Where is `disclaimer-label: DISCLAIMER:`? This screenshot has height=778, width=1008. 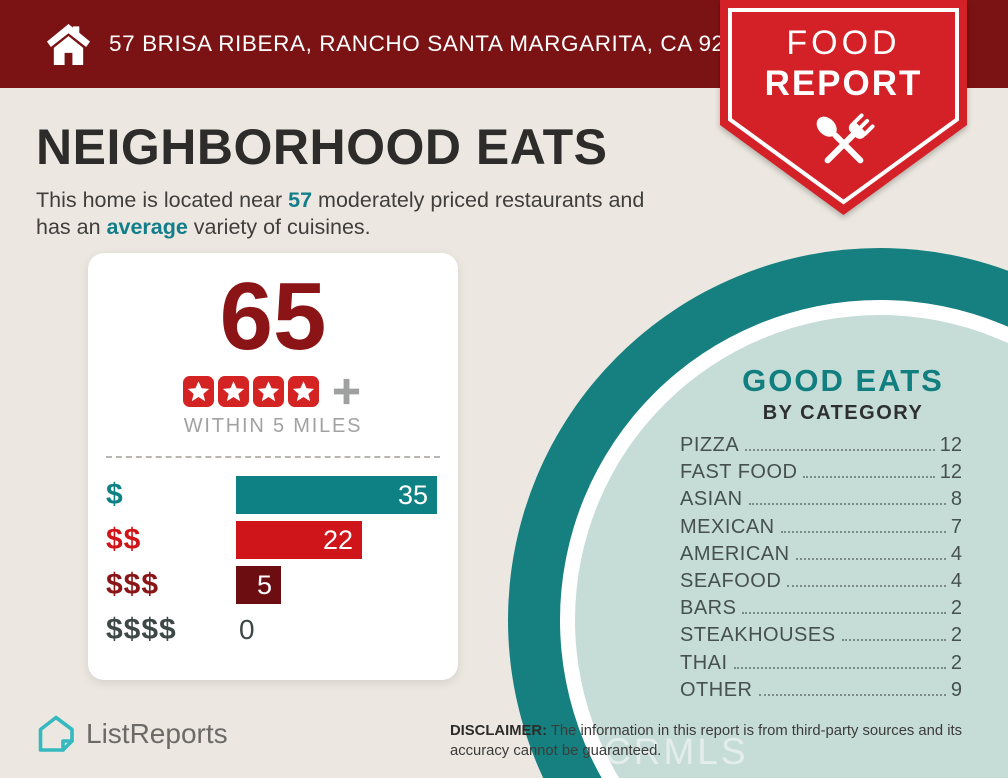 disclaimer-label: DISCLAIMER: is located at coordinates (498, 731).